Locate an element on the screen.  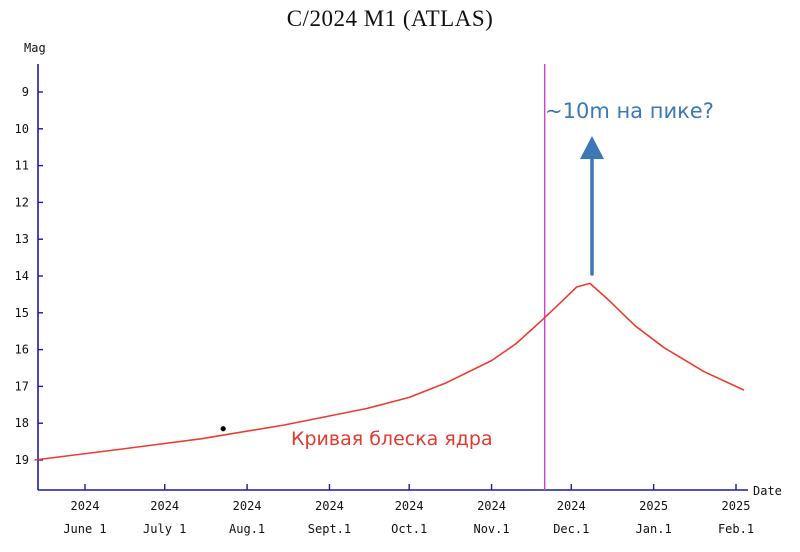
observations-layer is located at coordinates (223, 429).